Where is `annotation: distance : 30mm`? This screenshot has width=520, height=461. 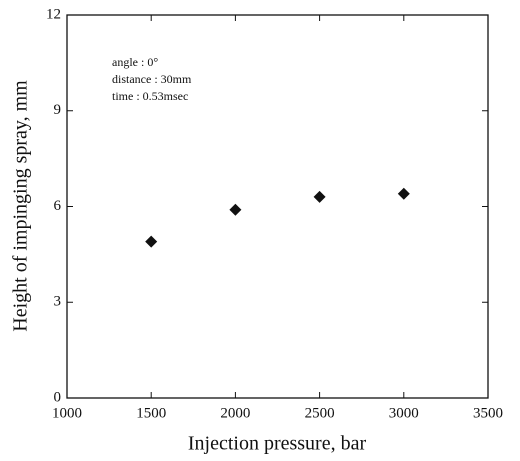 annotation: distance : 30mm is located at coordinates (152, 79).